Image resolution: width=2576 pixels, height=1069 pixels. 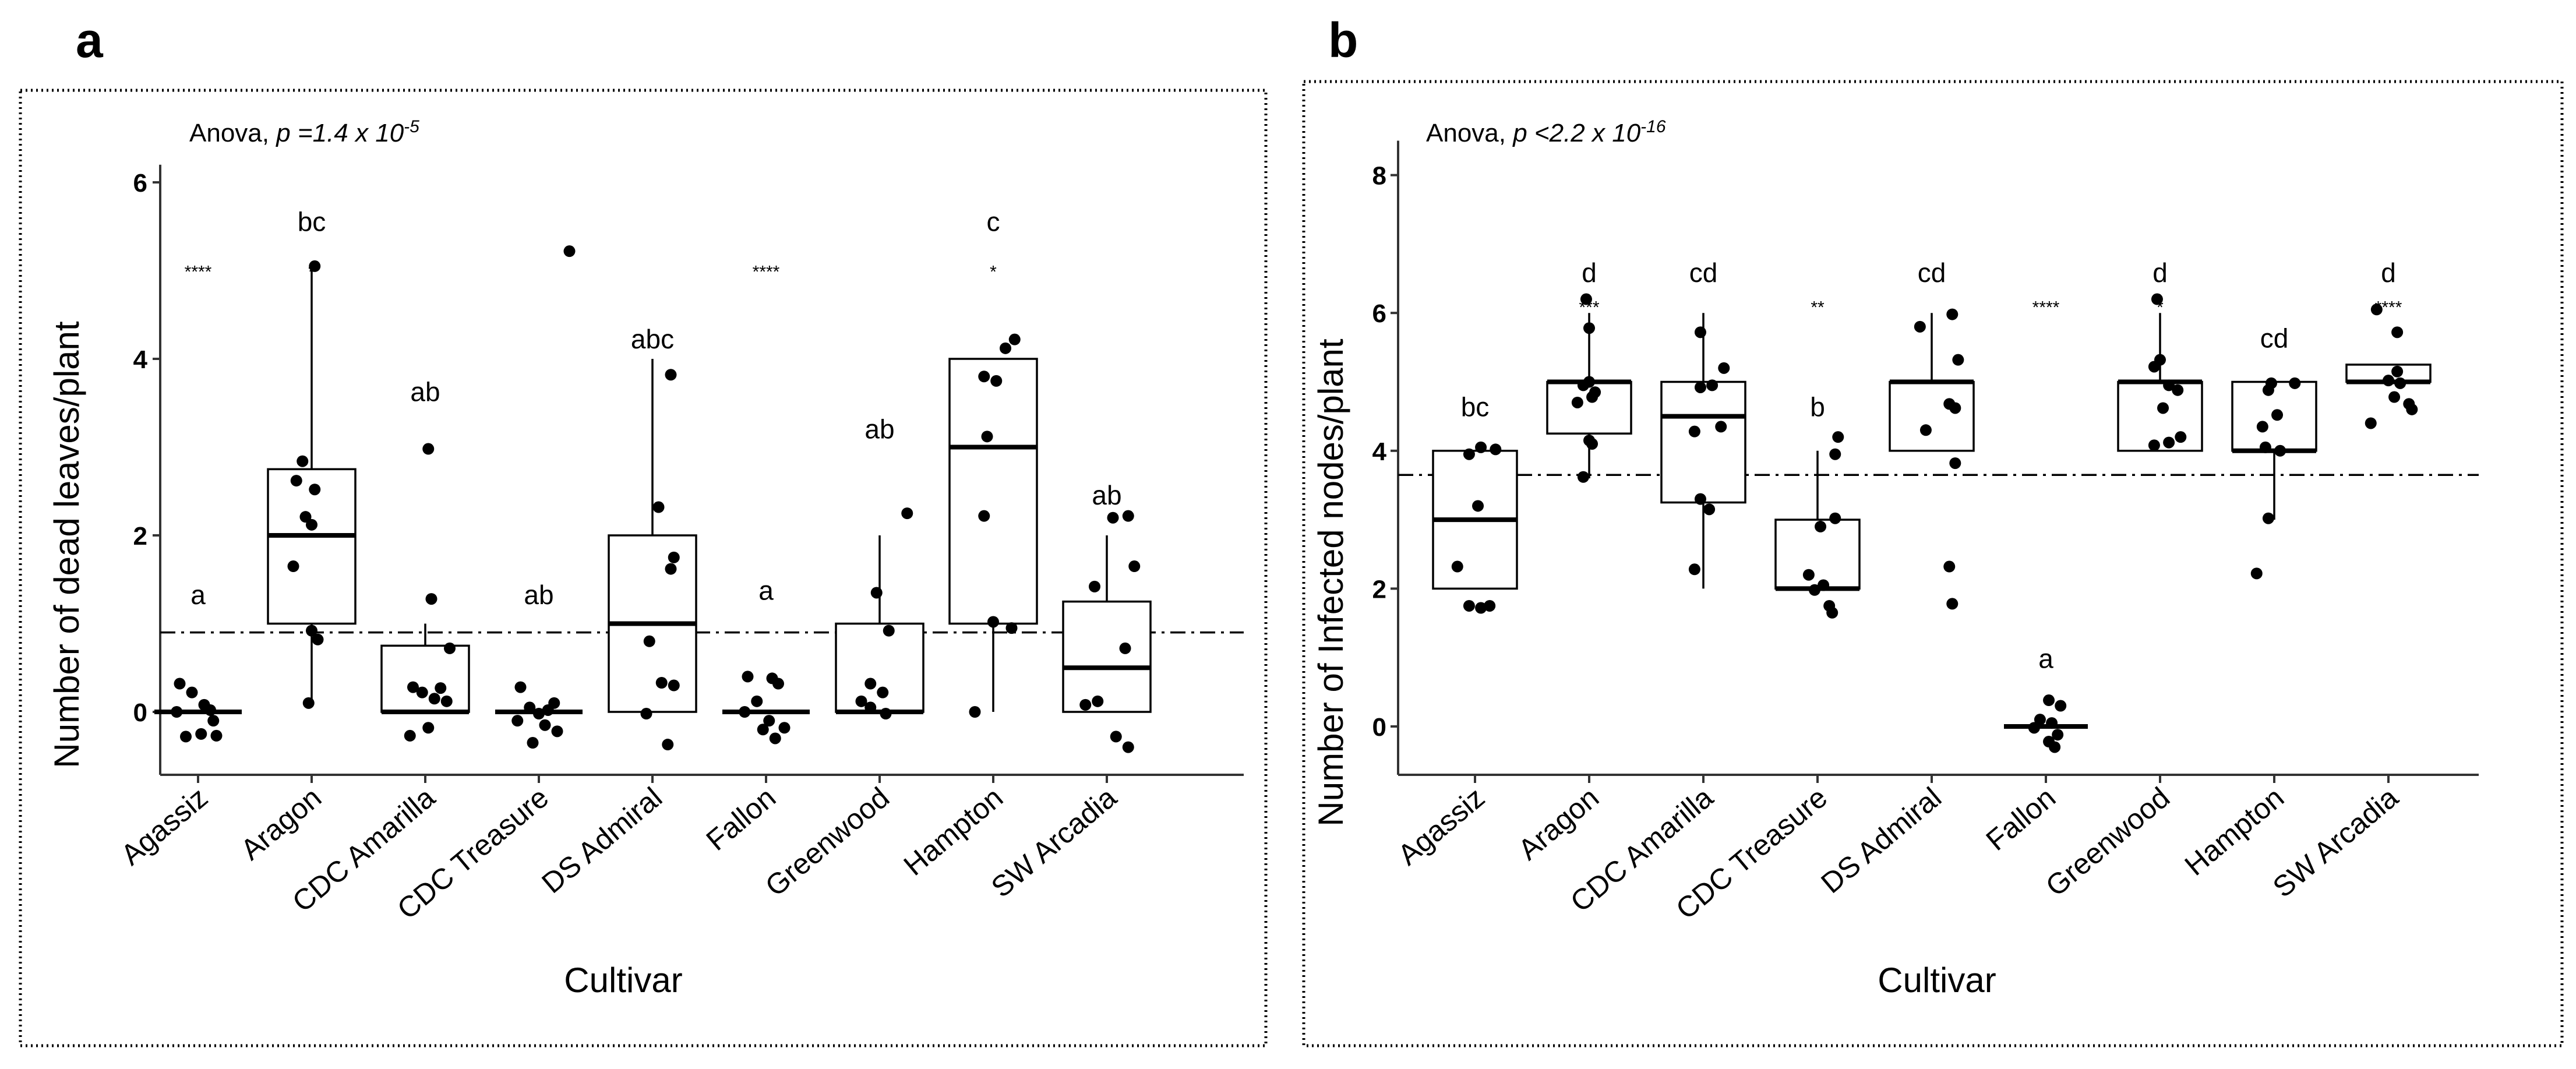 What do you see at coordinates (2335, 843) in the screenshot?
I see `panel-b-x-tick: SW Arcadia` at bounding box center [2335, 843].